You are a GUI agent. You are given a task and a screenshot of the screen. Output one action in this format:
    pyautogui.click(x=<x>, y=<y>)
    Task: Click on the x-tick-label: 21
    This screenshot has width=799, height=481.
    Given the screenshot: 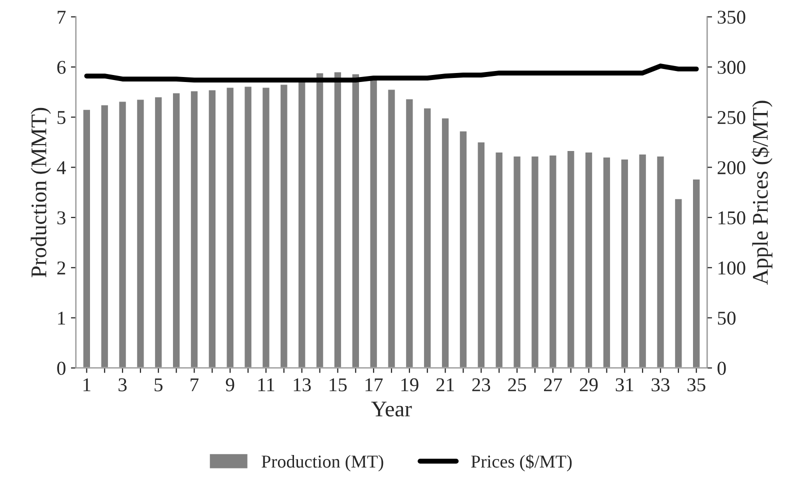 What is the action you would take?
    pyautogui.click(x=445, y=385)
    